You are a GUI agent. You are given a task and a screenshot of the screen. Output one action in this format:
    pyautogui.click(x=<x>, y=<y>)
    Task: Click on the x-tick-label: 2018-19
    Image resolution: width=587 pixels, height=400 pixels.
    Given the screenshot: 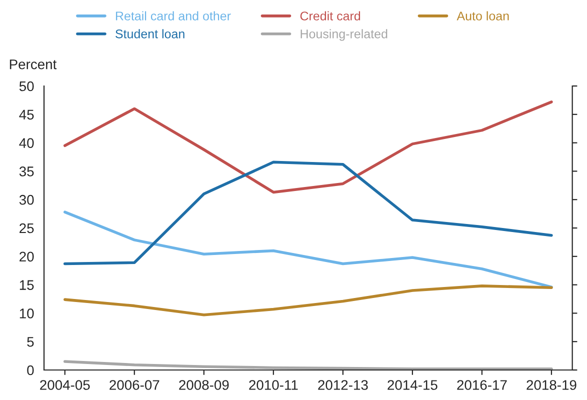 What is the action you would take?
    pyautogui.click(x=551, y=385)
    